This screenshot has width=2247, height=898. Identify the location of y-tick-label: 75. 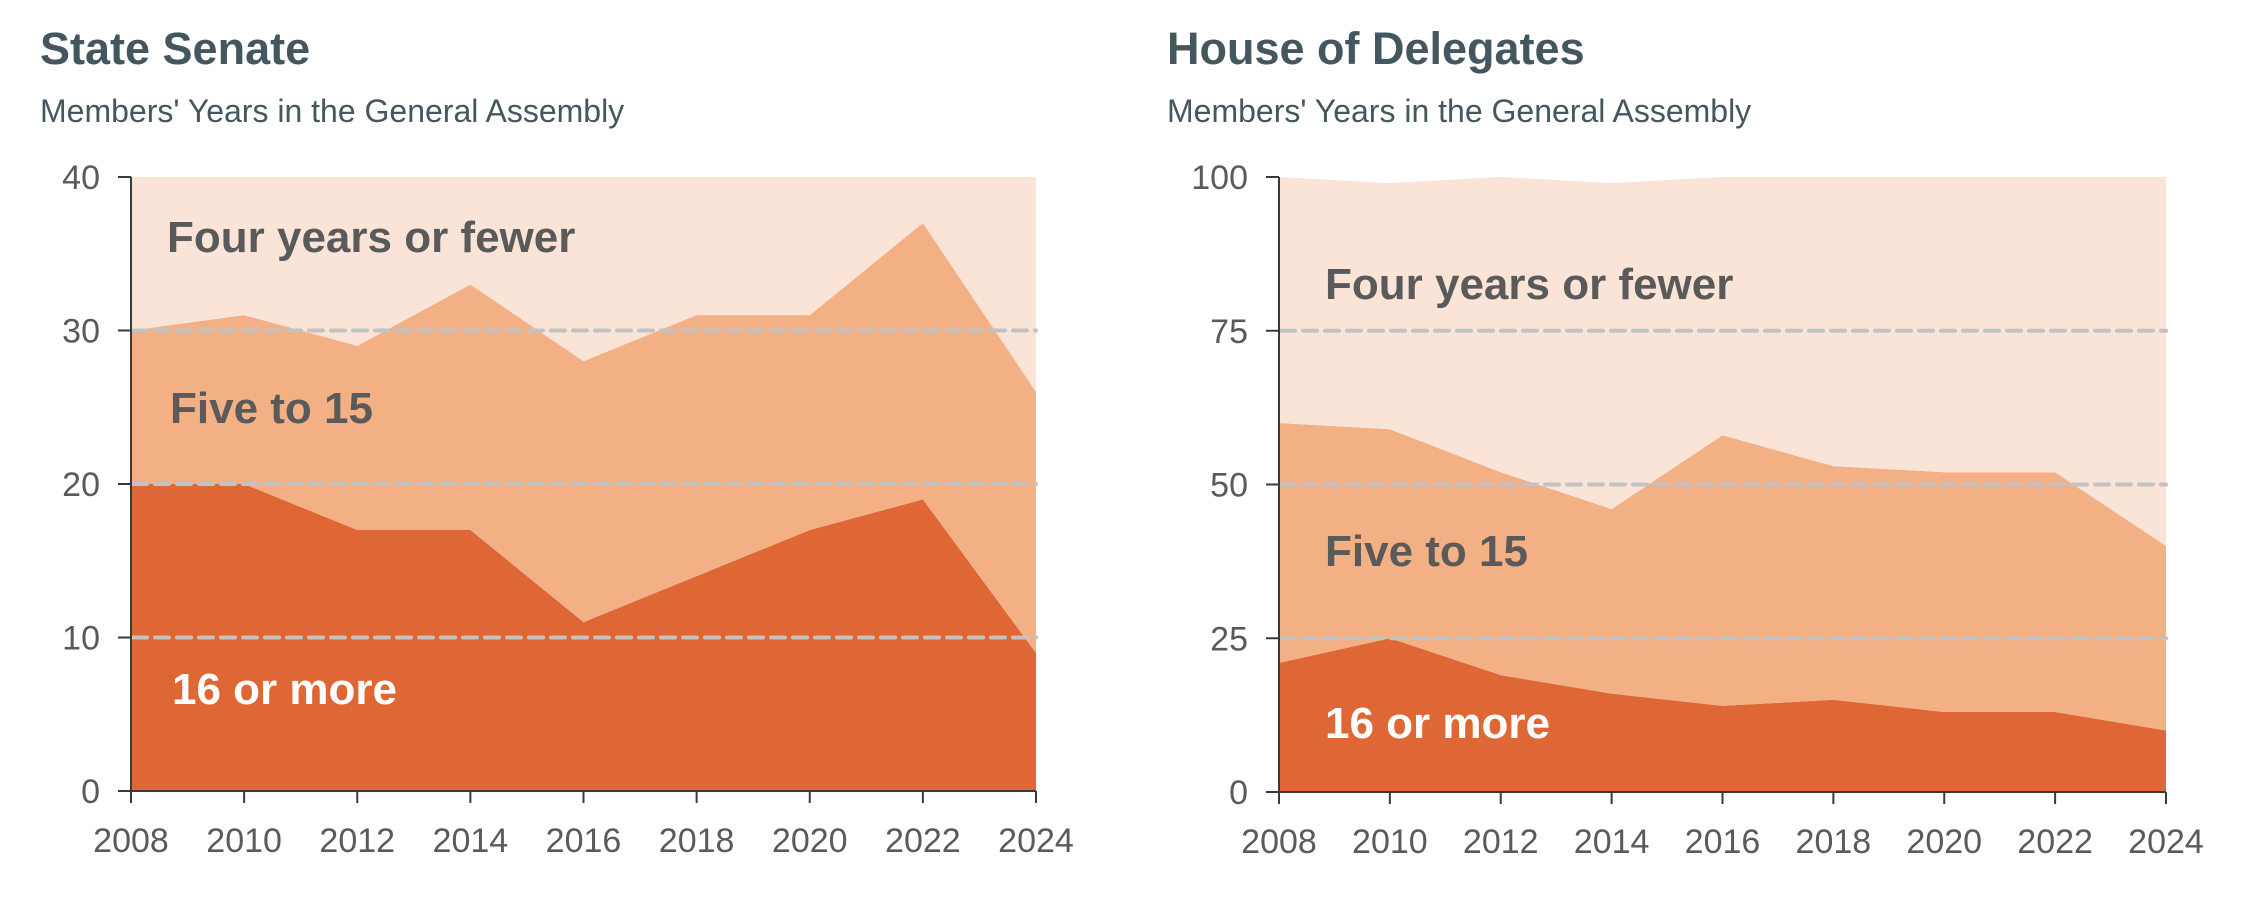
(1229, 332).